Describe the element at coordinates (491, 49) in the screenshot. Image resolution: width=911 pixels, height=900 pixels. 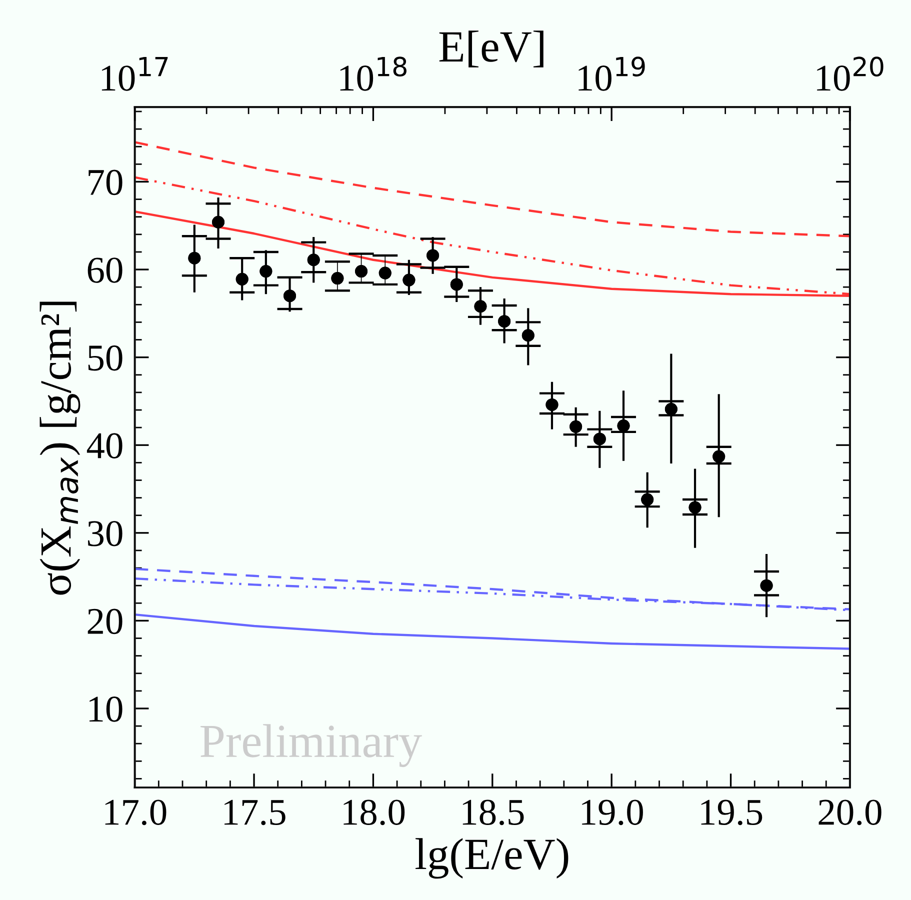
I see `x2-axis-title: E[eV]` at that location.